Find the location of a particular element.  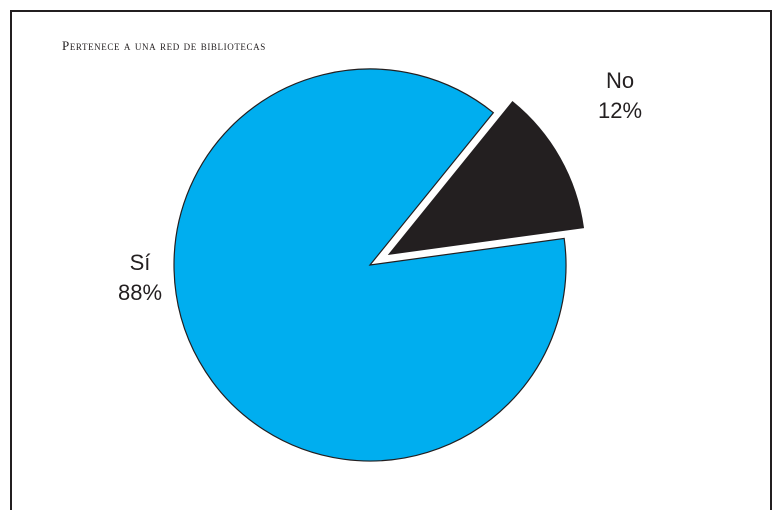

pie-slice-no is located at coordinates (486, 178).